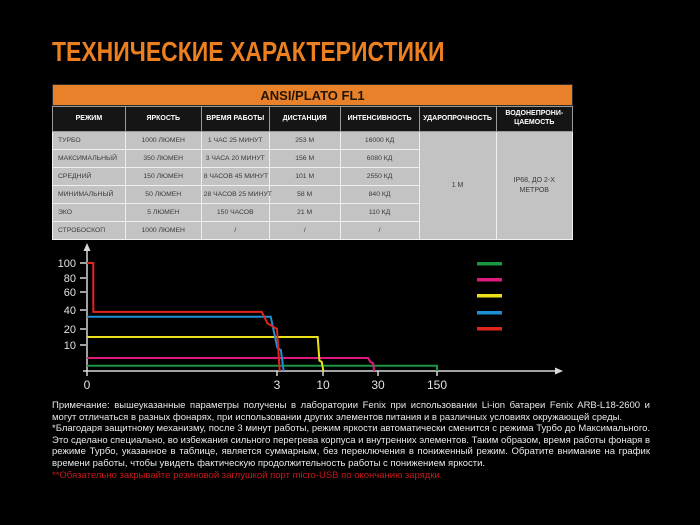 This screenshot has height=525, width=700. I want to click on table-cell: 28 ЧАСОВ 25 МИНУТ, so click(236, 194).